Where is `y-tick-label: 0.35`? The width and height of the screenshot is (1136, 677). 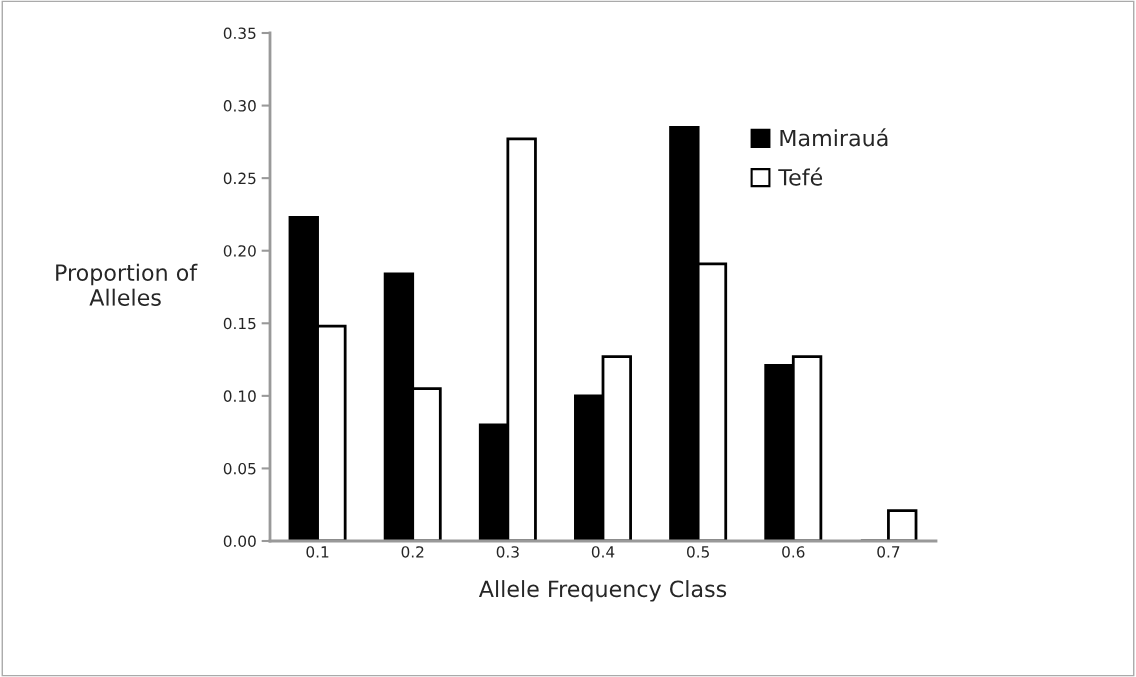
y-tick-label: 0.35 is located at coordinates (239, 33).